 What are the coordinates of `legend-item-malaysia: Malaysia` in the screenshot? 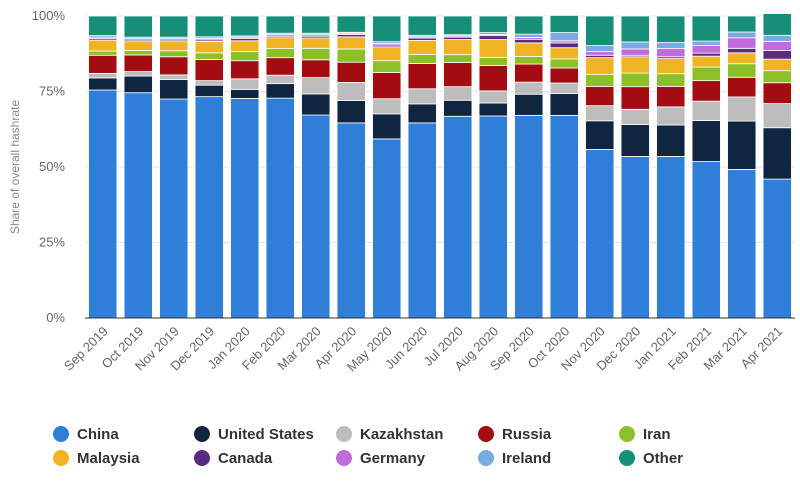 It's located at (96, 458).